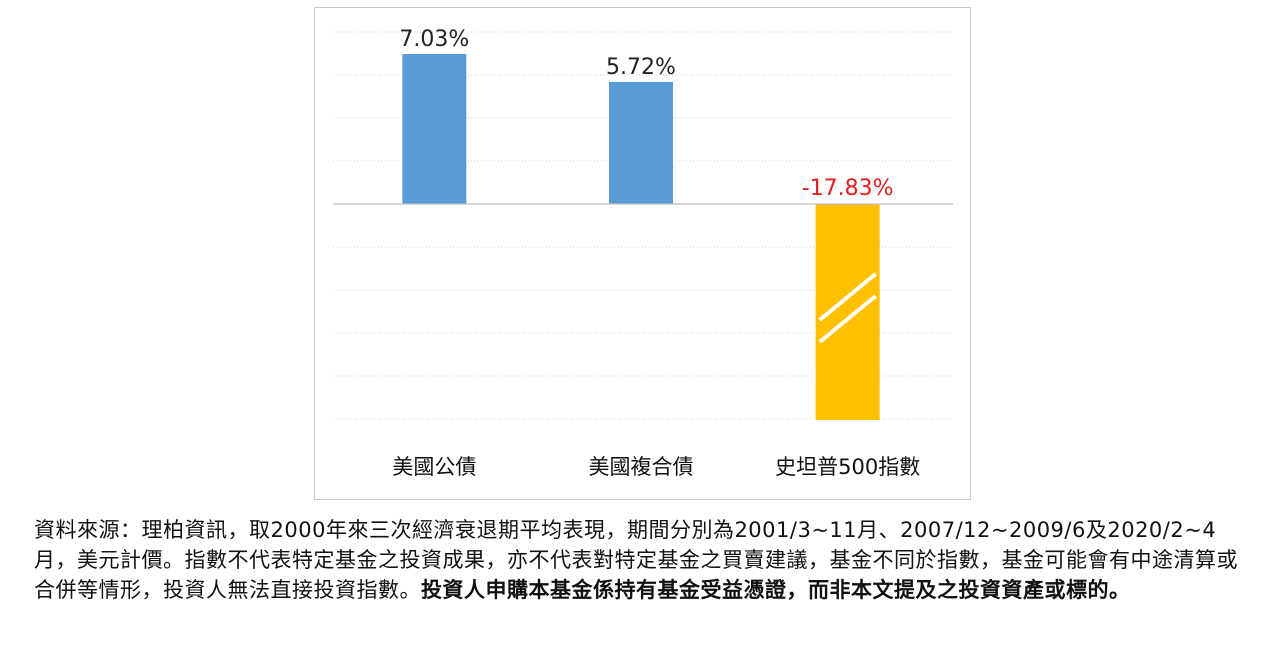 This screenshot has width=1280, height=661. What do you see at coordinates (847, 467) in the screenshot?
I see `category-label-2: 史坦普500指數` at bounding box center [847, 467].